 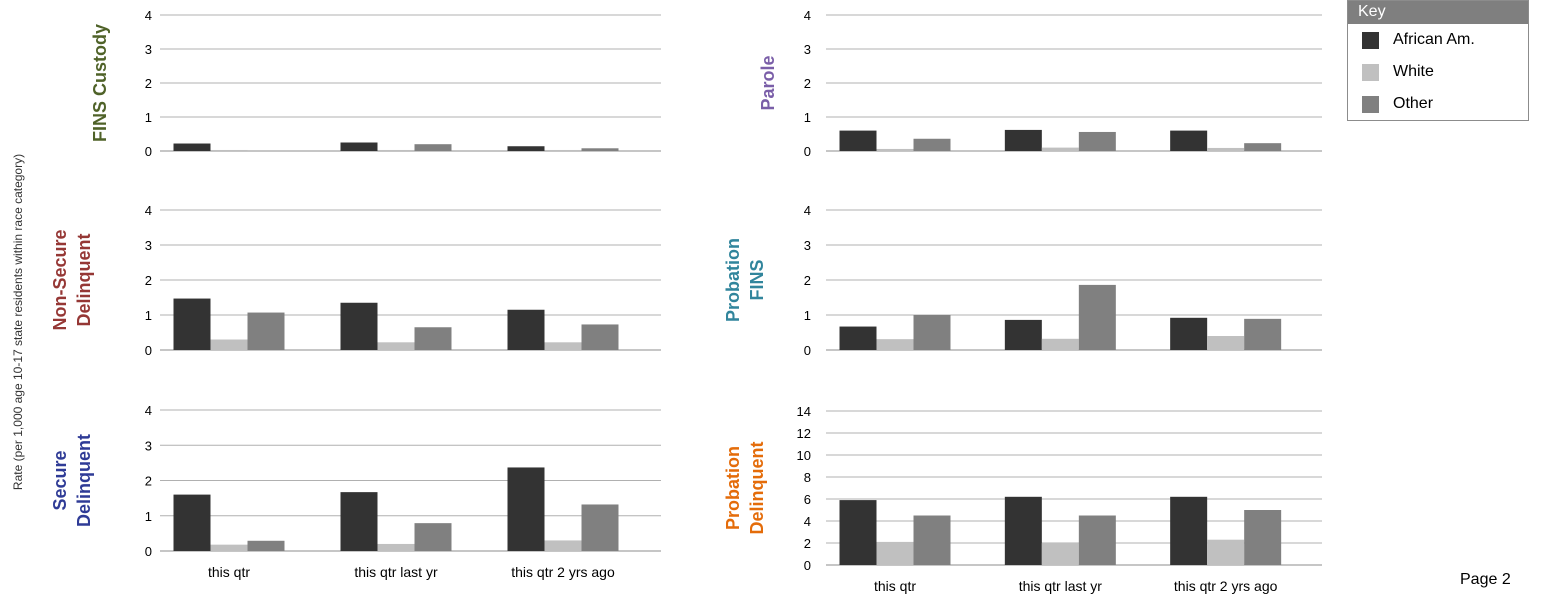 What do you see at coordinates (148, 117) in the screenshot?
I see `y-tick-label-0-1: 1` at bounding box center [148, 117].